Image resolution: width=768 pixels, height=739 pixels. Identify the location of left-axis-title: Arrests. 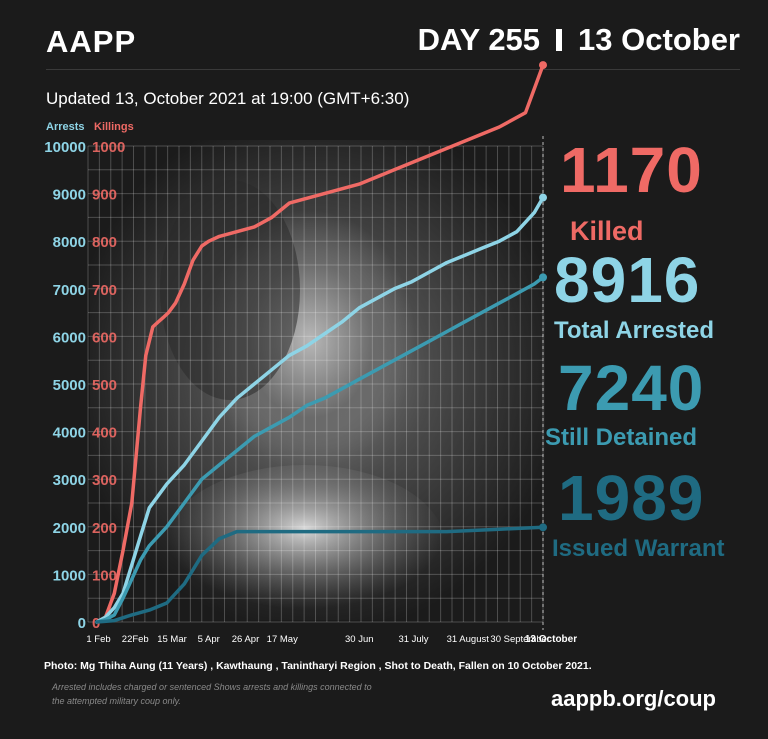
(65, 127).